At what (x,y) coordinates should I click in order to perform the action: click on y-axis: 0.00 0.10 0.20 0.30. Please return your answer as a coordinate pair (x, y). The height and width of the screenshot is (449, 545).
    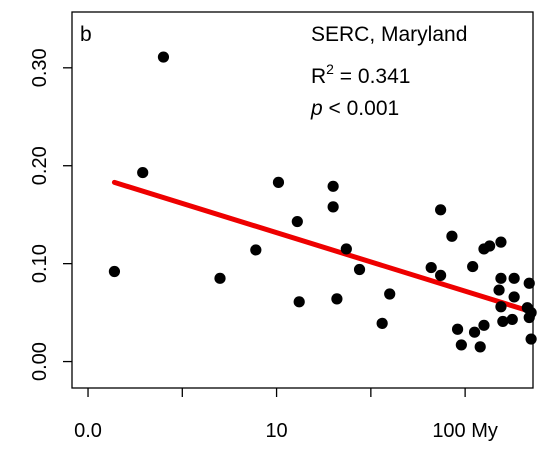
    Looking at the image, I should click on (50, 214).